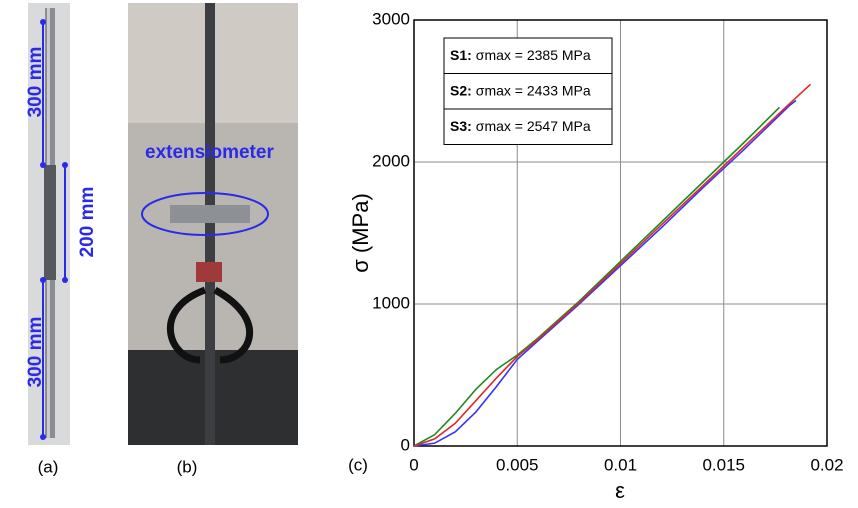  I want to click on legend-name: S1:, so click(461, 54).